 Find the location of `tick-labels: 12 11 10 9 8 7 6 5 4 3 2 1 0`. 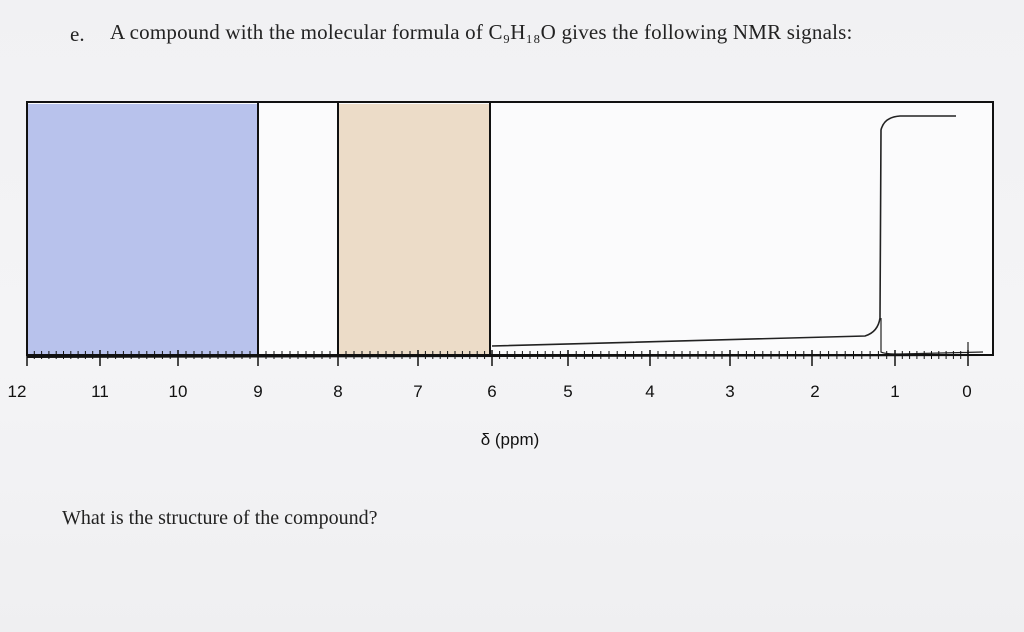

tick-labels: 12 11 10 9 8 7 6 5 4 3 2 1 0 is located at coordinates (490, 391).